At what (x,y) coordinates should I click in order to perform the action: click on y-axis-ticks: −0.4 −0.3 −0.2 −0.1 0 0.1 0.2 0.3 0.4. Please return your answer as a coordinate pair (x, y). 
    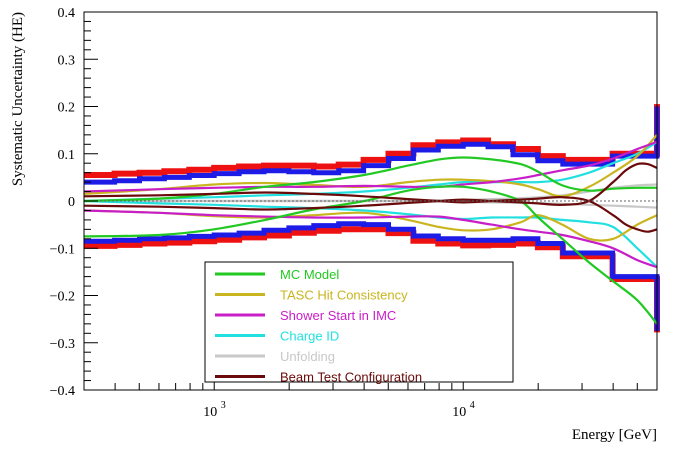
    Looking at the image, I should click on (74, 202).